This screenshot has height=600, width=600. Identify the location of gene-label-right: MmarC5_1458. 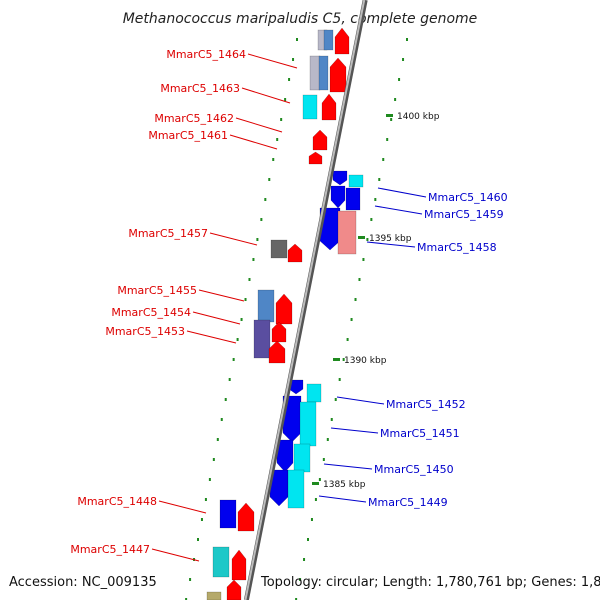
(457, 247).